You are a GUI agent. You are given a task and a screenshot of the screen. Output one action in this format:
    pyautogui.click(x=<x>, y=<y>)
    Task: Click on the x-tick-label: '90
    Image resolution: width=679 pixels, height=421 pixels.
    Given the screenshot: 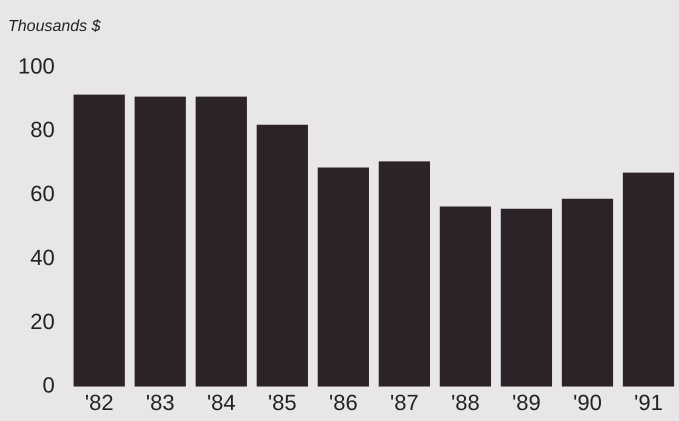 What is the action you would take?
    pyautogui.click(x=587, y=402)
    